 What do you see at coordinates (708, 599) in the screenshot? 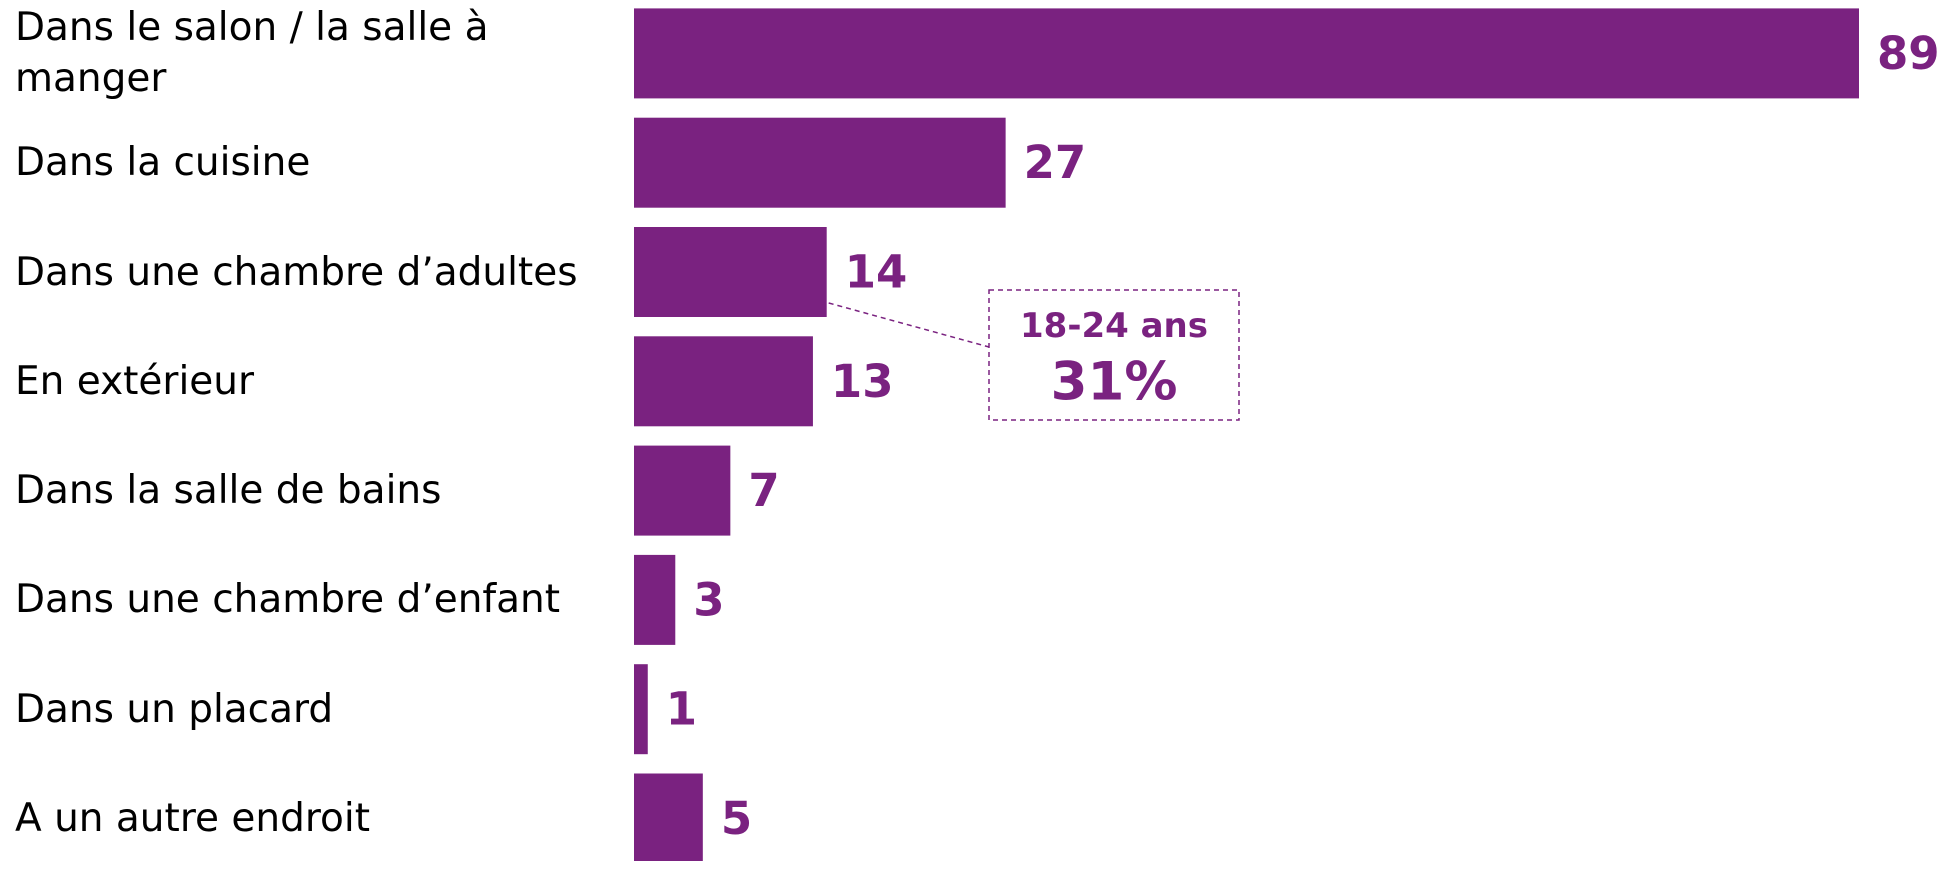
I see `value-label: 3` at bounding box center [708, 599].